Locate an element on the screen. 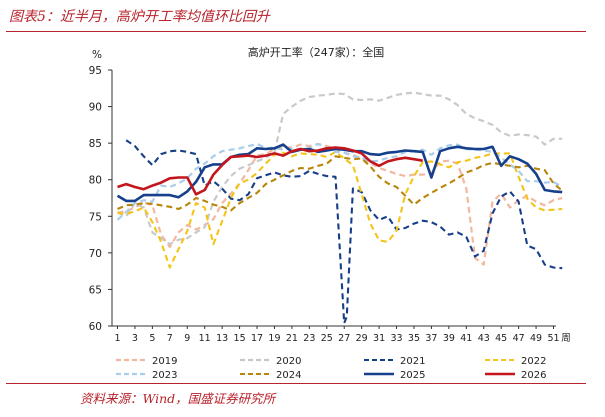 The image size is (605, 417). y-tick-label: 65 is located at coordinates (95, 290).